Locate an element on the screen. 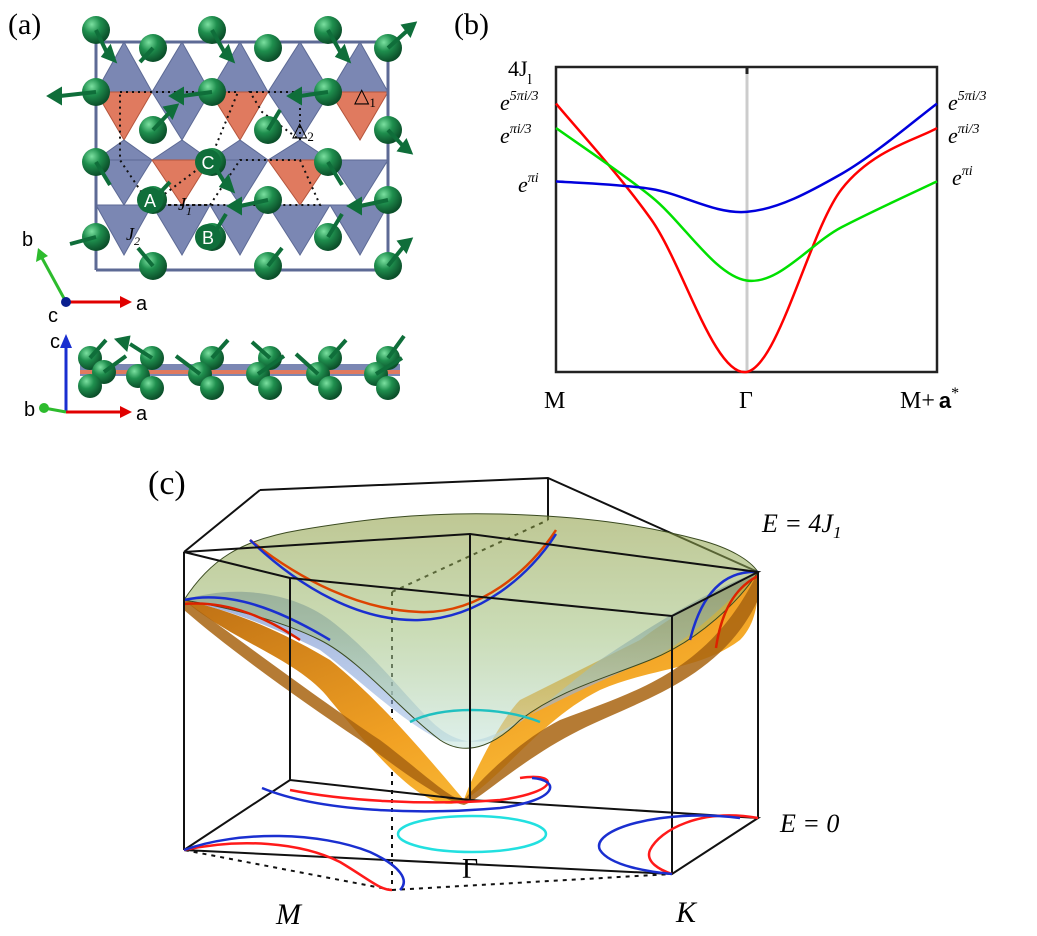  series-line-epi3 is located at coordinates (746, 204).